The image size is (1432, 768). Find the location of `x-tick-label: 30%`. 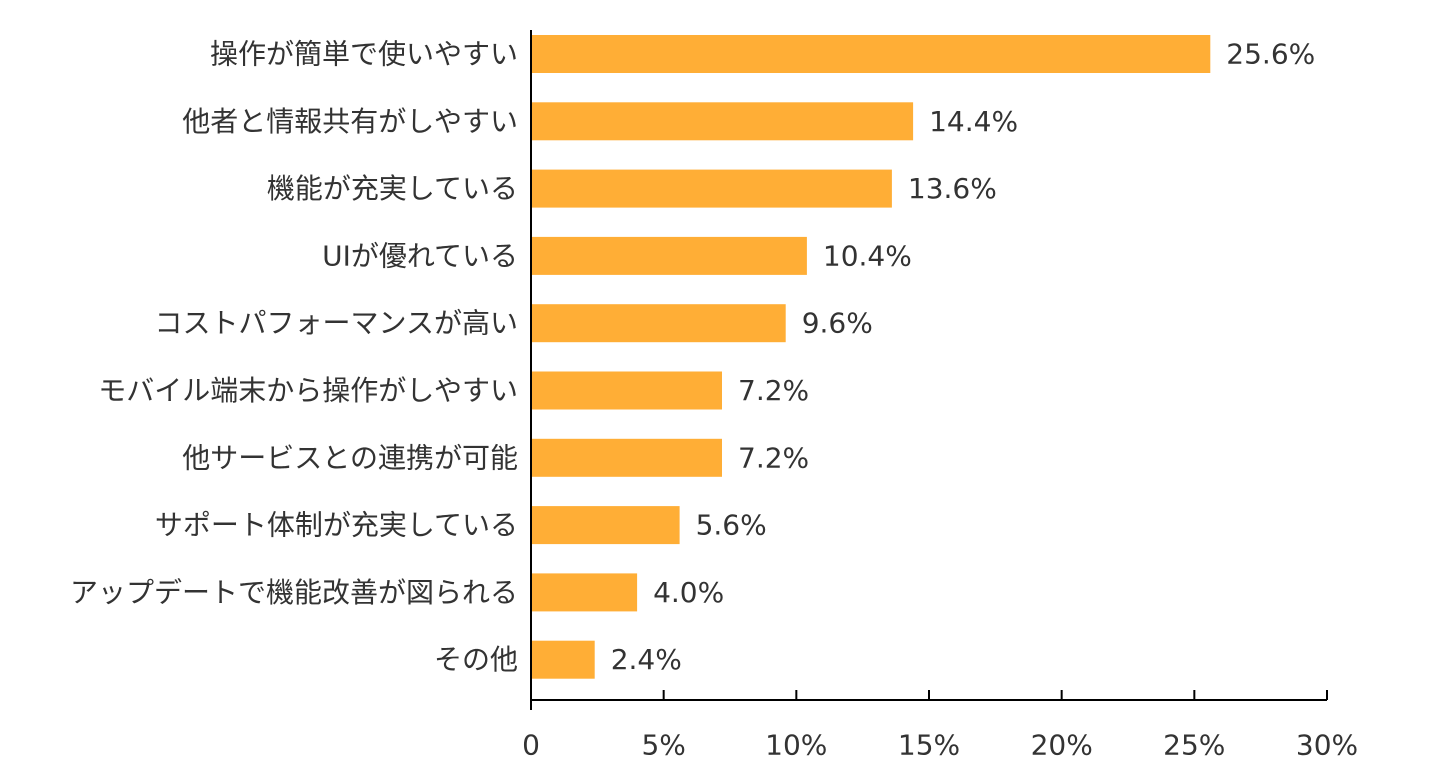

x-tick-label: 30% is located at coordinates (1327, 745).